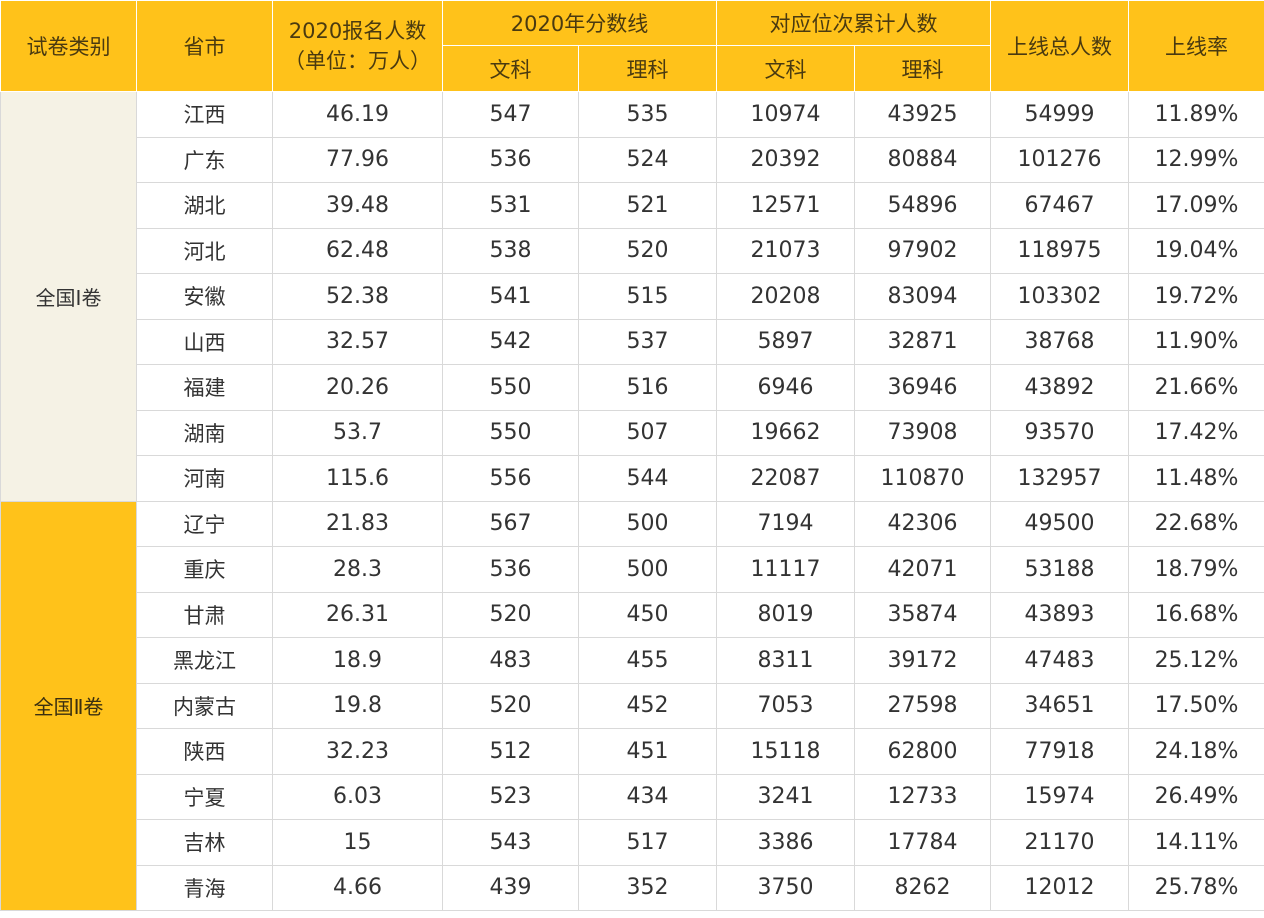 The height and width of the screenshot is (918, 1264). Describe the element at coordinates (68, 705) in the screenshot. I see `exam-category-cell: 全国Ⅱ卷` at that location.